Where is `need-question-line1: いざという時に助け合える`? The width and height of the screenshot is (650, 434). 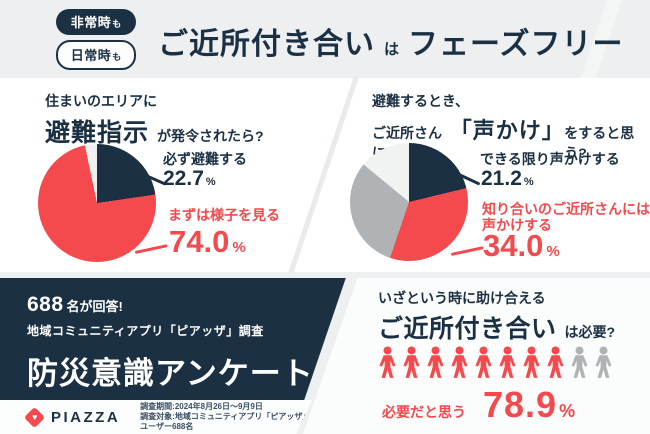
need-question-line1: いざという時に助け合える is located at coordinates (462, 298).